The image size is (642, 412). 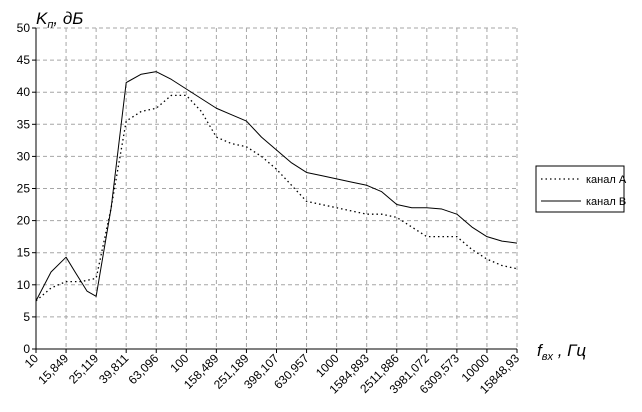 What do you see at coordinates (144, 369) in the screenshot?
I see `x-tick-label: 63,096` at bounding box center [144, 369].